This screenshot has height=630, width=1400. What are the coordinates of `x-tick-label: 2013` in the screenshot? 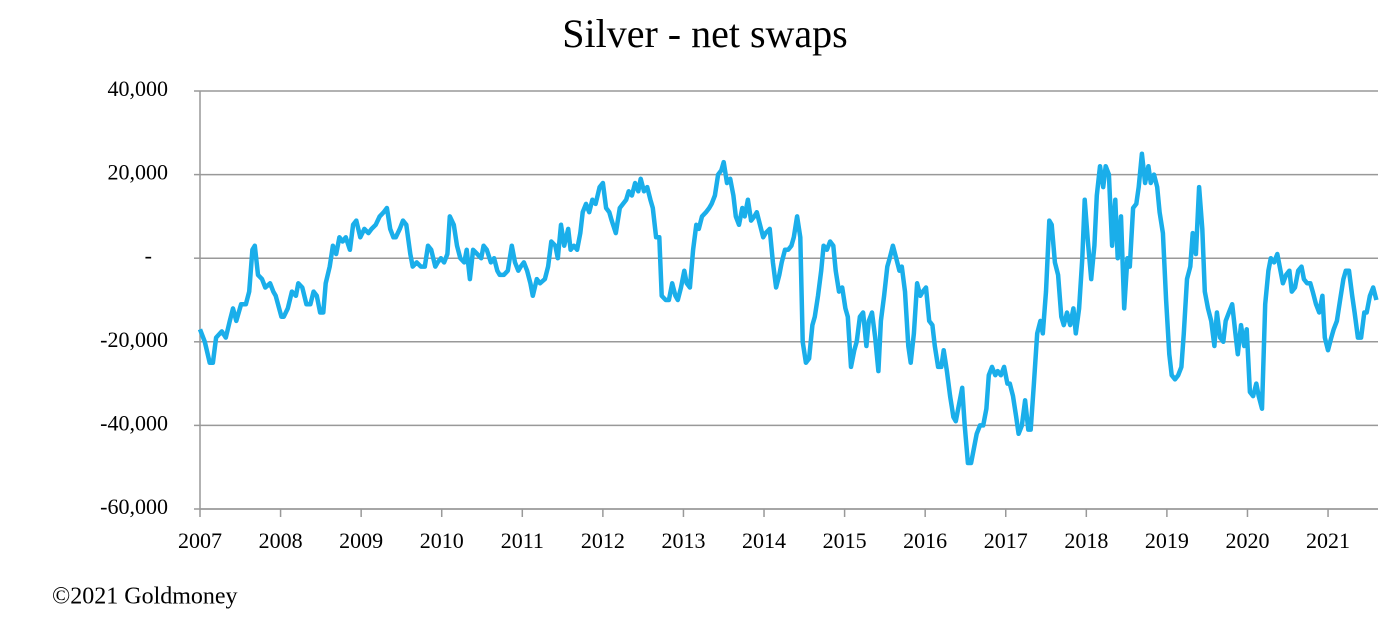 It's located at (683, 540).